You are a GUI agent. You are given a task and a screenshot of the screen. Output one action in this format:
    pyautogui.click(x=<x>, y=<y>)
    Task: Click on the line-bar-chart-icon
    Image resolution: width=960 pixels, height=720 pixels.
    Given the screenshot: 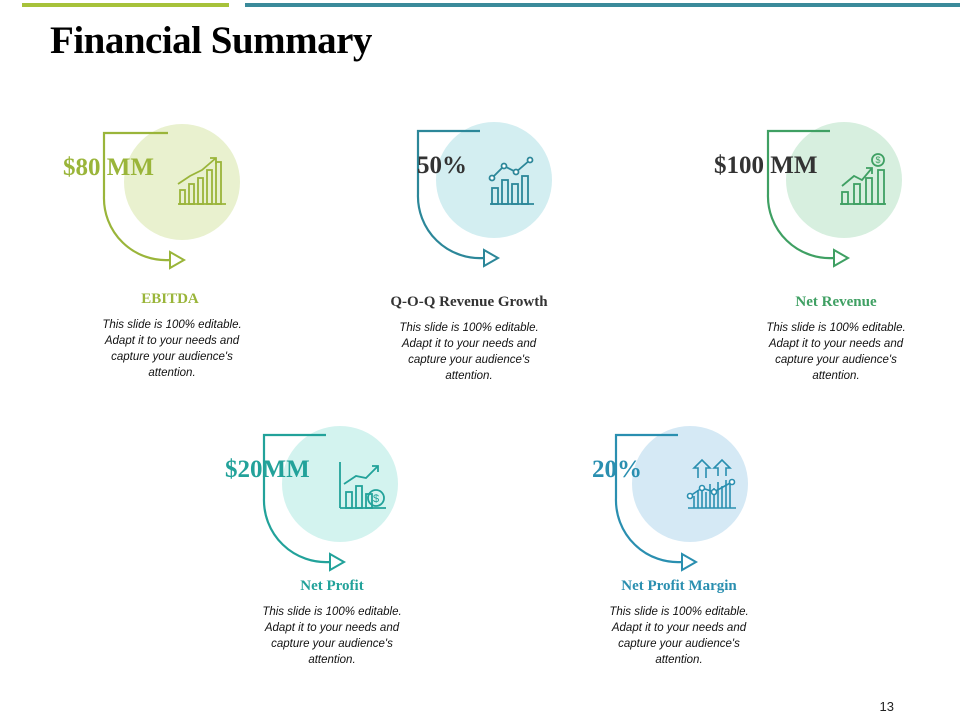 What is the action you would take?
    pyautogui.click(x=511, y=180)
    